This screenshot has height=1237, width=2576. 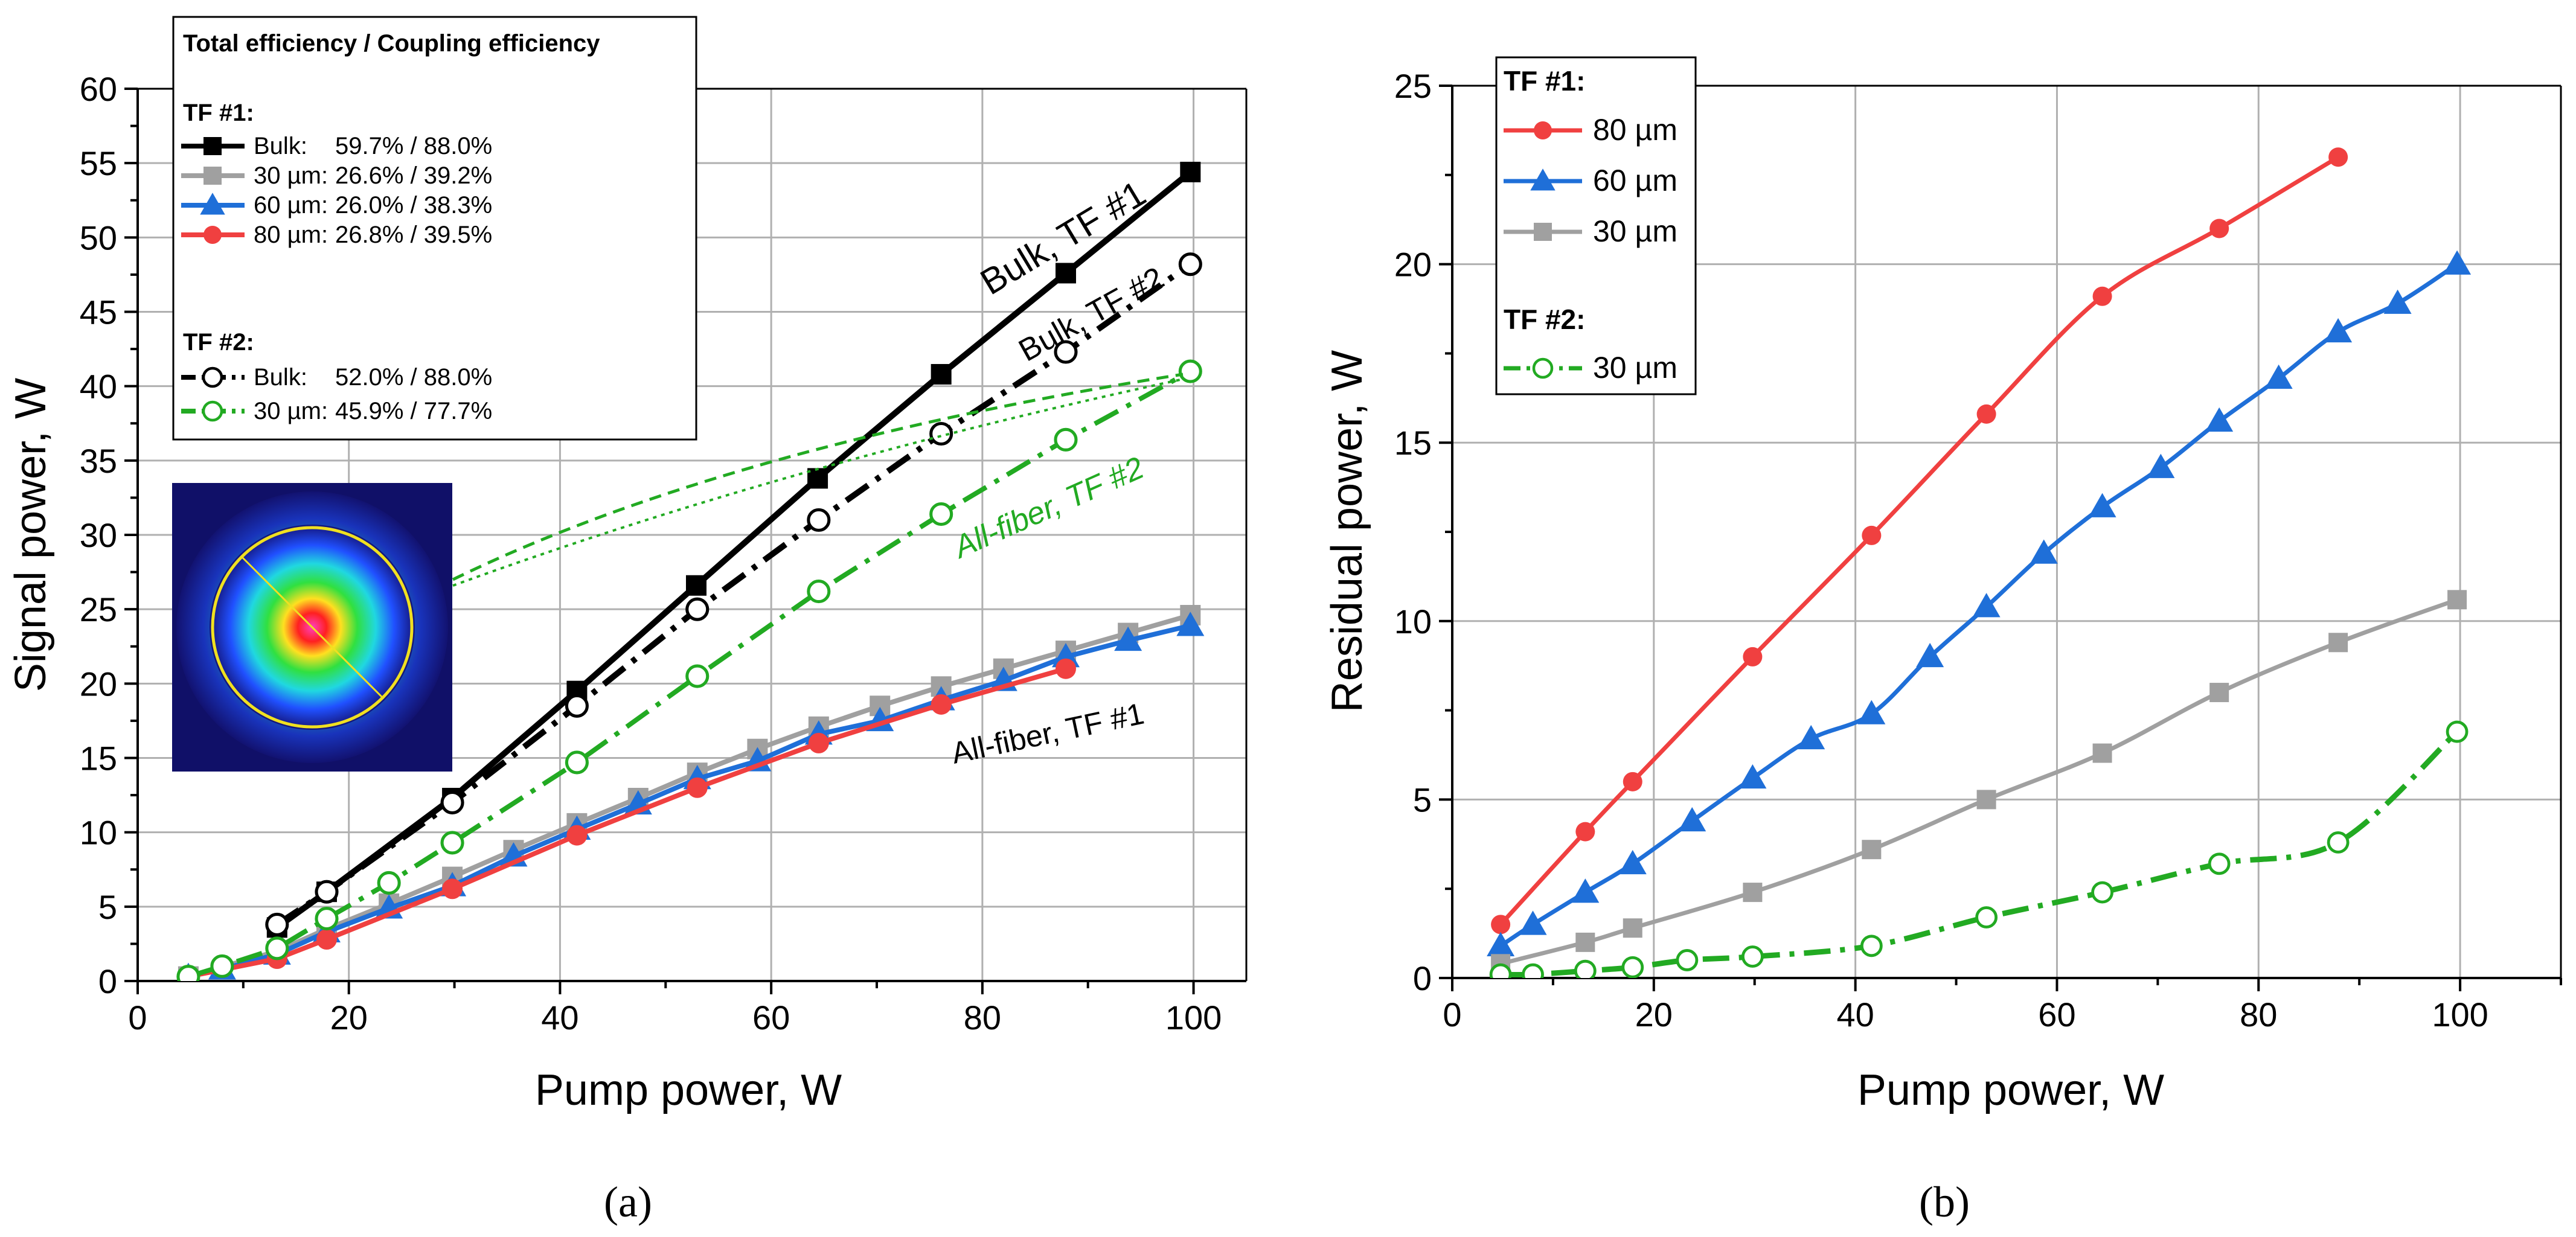 What do you see at coordinates (98, 312) in the screenshot?
I see `y-tick-label: 45` at bounding box center [98, 312].